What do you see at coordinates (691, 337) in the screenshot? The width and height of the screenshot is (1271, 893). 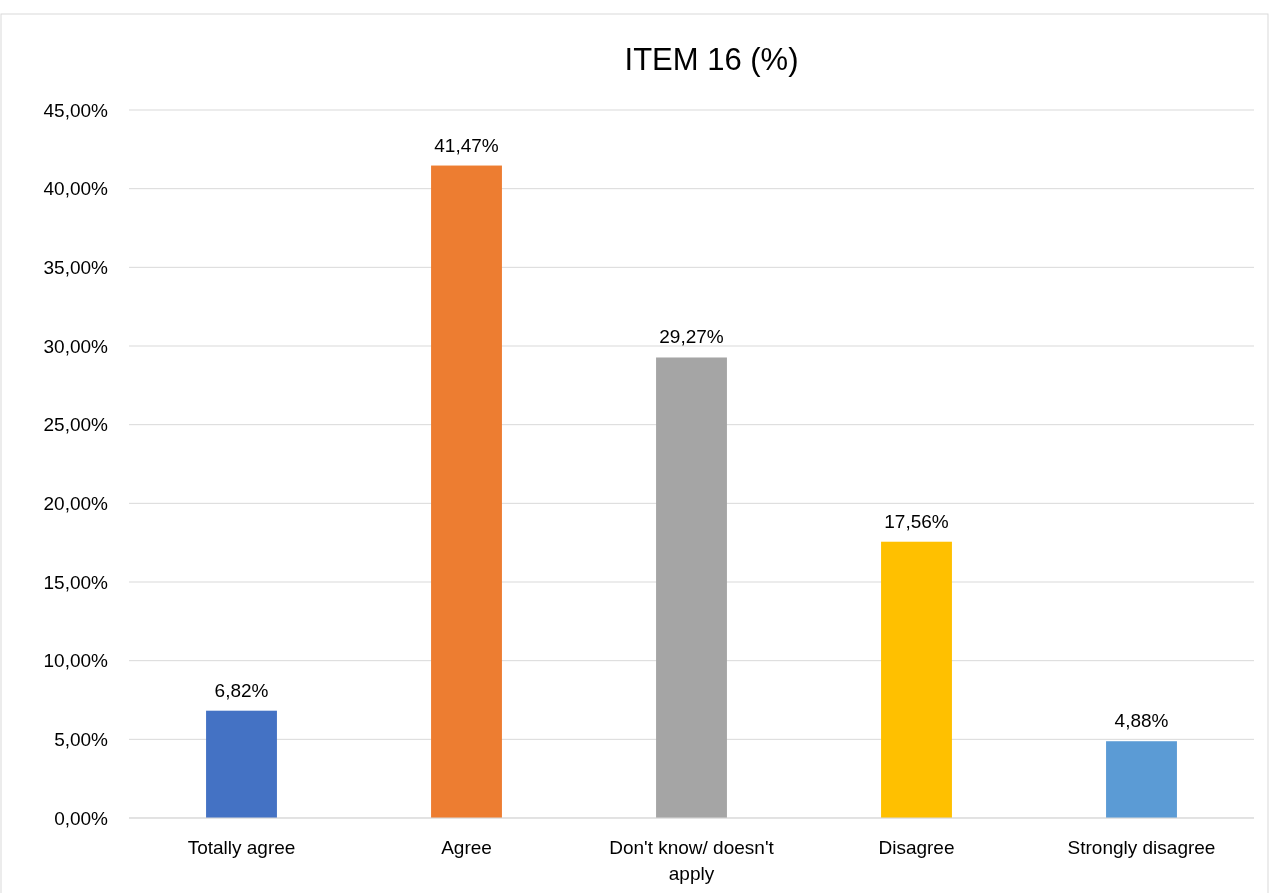 I see `data-label: 29,27%` at bounding box center [691, 337].